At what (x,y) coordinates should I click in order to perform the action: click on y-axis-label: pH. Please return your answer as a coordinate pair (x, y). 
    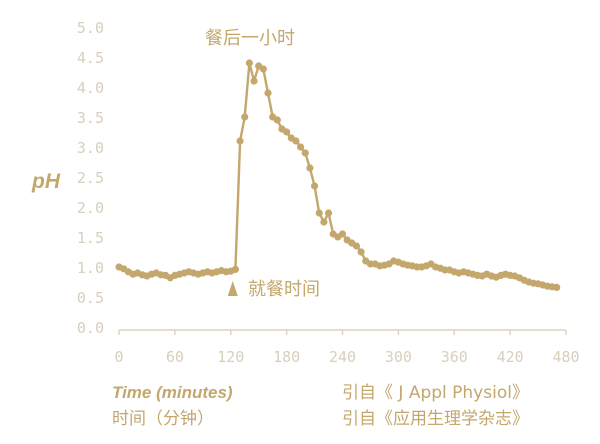
    Looking at the image, I should click on (46, 181).